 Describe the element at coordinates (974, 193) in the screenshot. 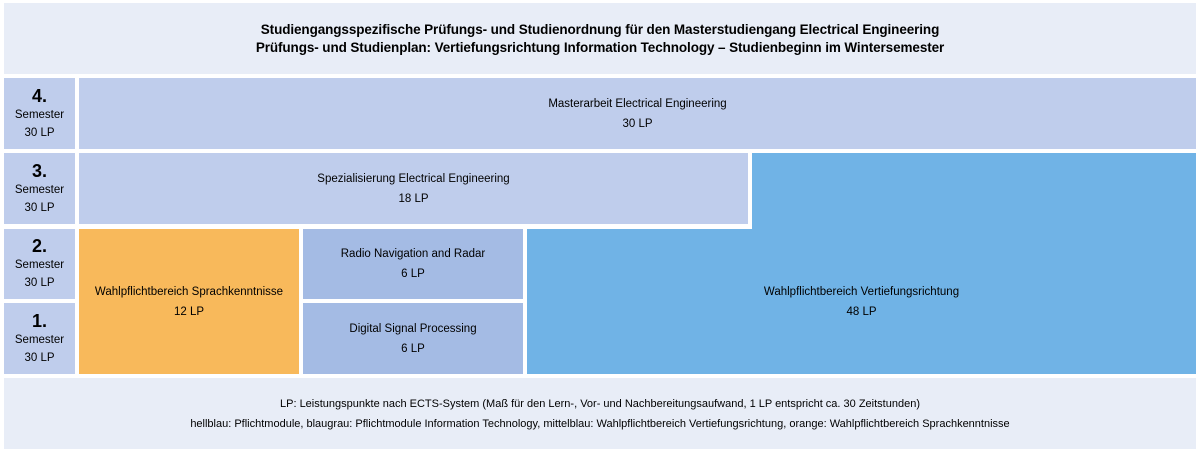

I see `module-vertiefungsrichtung-upper` at that location.